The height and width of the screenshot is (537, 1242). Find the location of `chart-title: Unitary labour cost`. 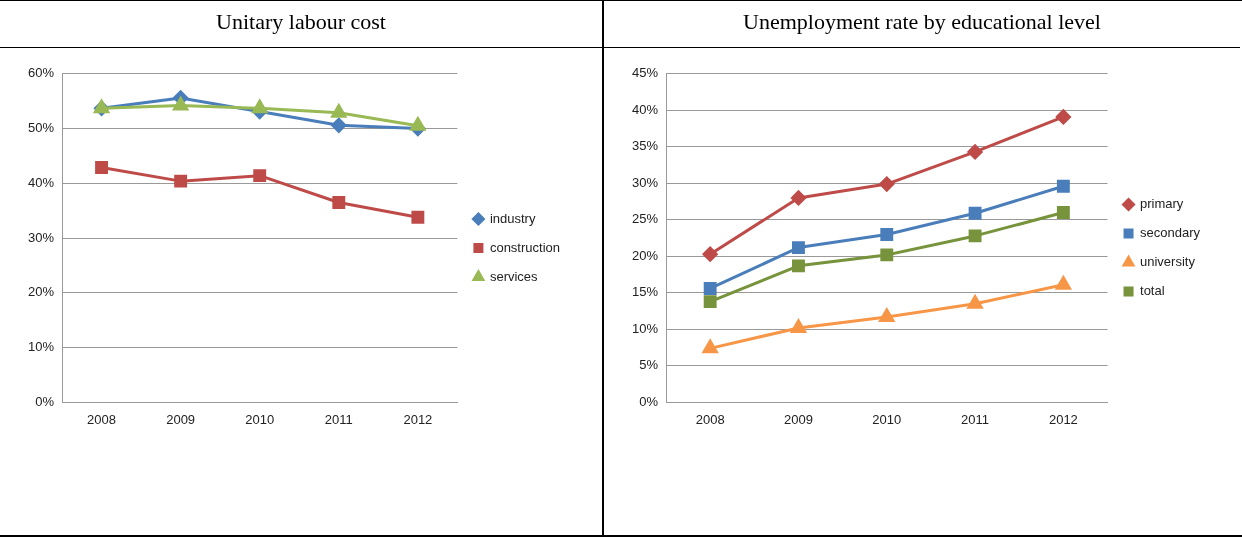

chart-title: Unitary labour cost is located at coordinates (301, 24).